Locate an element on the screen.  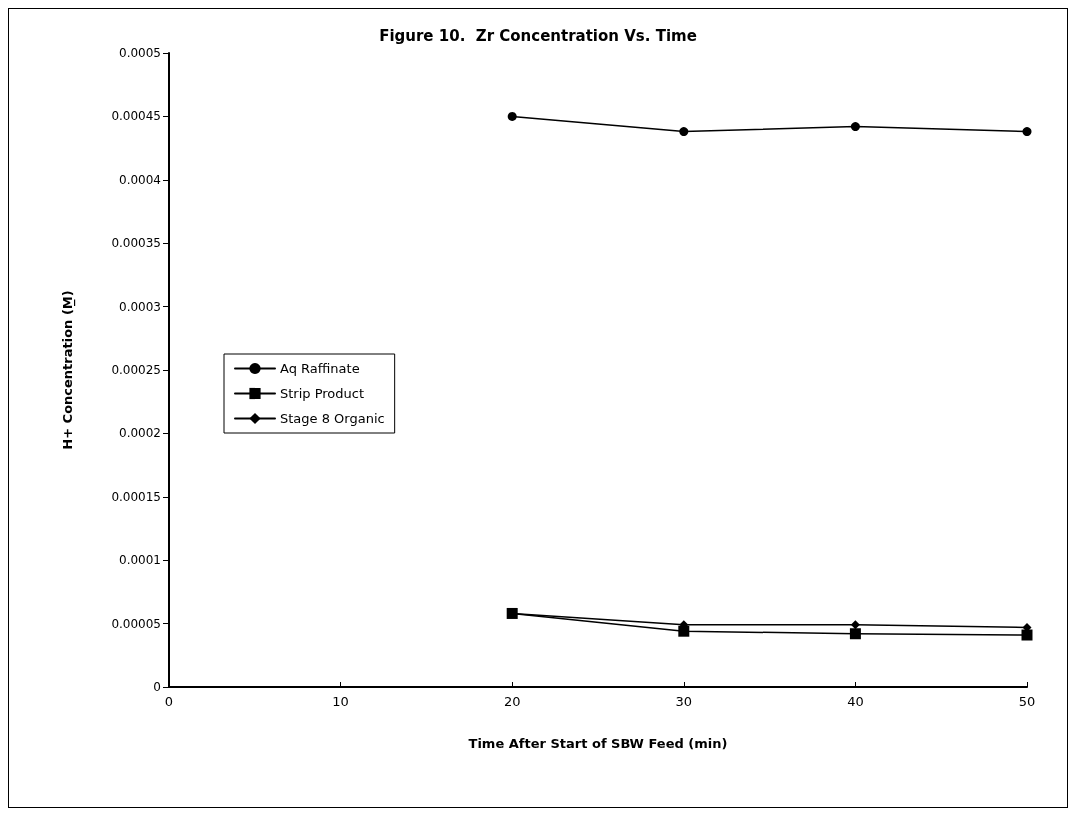
y-tick-label: 0 is located at coordinates (157, 687).